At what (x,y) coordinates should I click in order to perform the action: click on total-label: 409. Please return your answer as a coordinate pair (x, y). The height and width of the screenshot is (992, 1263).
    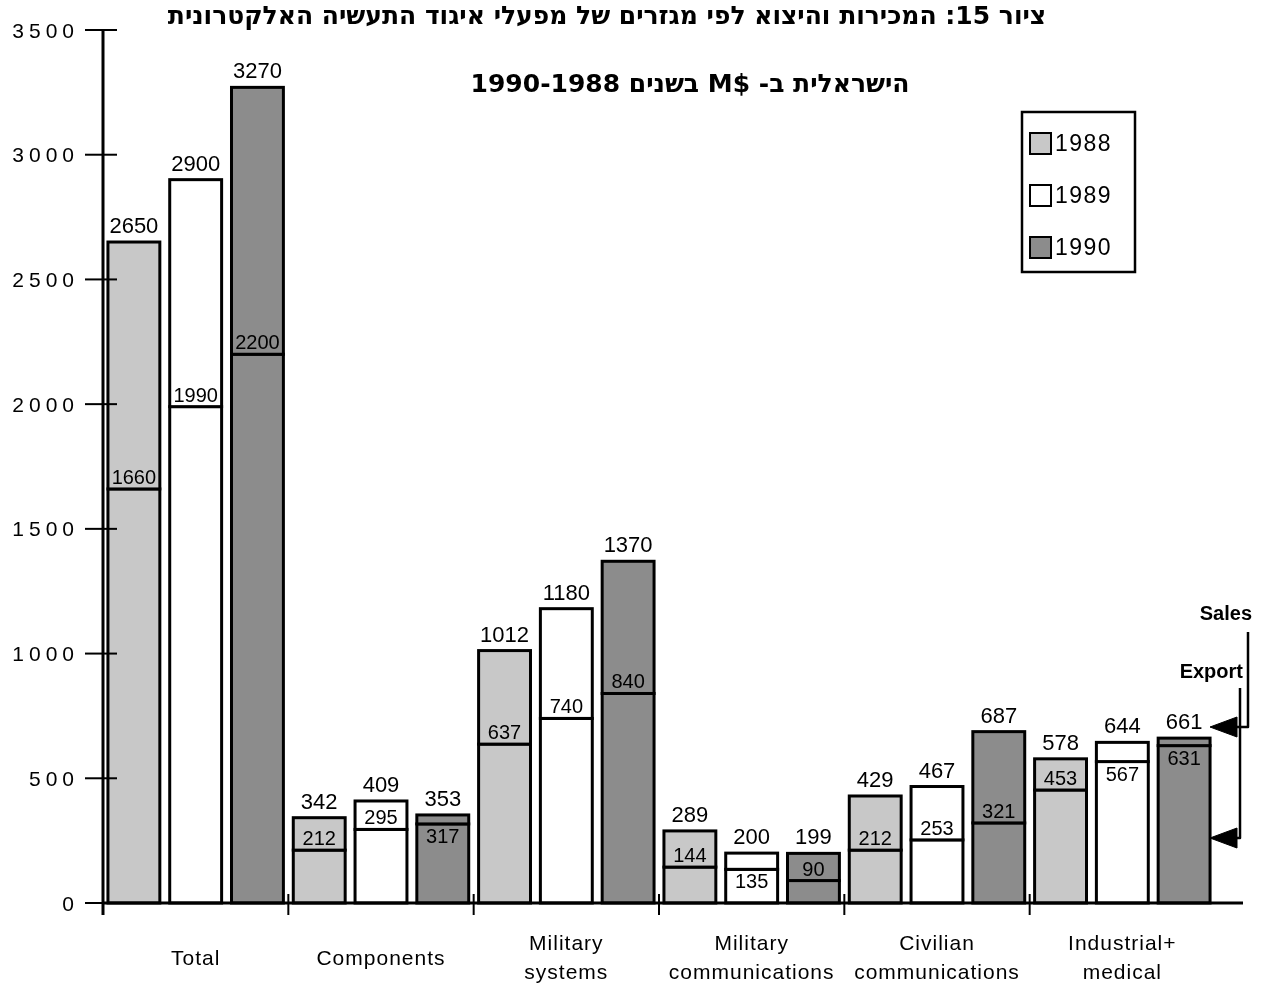
    Looking at the image, I should click on (381, 784).